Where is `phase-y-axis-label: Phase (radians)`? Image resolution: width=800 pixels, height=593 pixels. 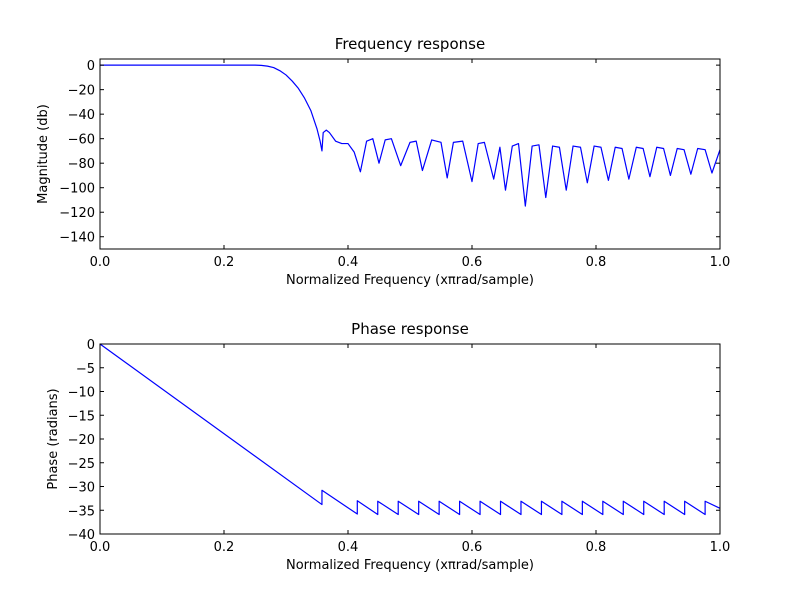
phase-y-axis-label: Phase (radians) is located at coordinates (53, 438).